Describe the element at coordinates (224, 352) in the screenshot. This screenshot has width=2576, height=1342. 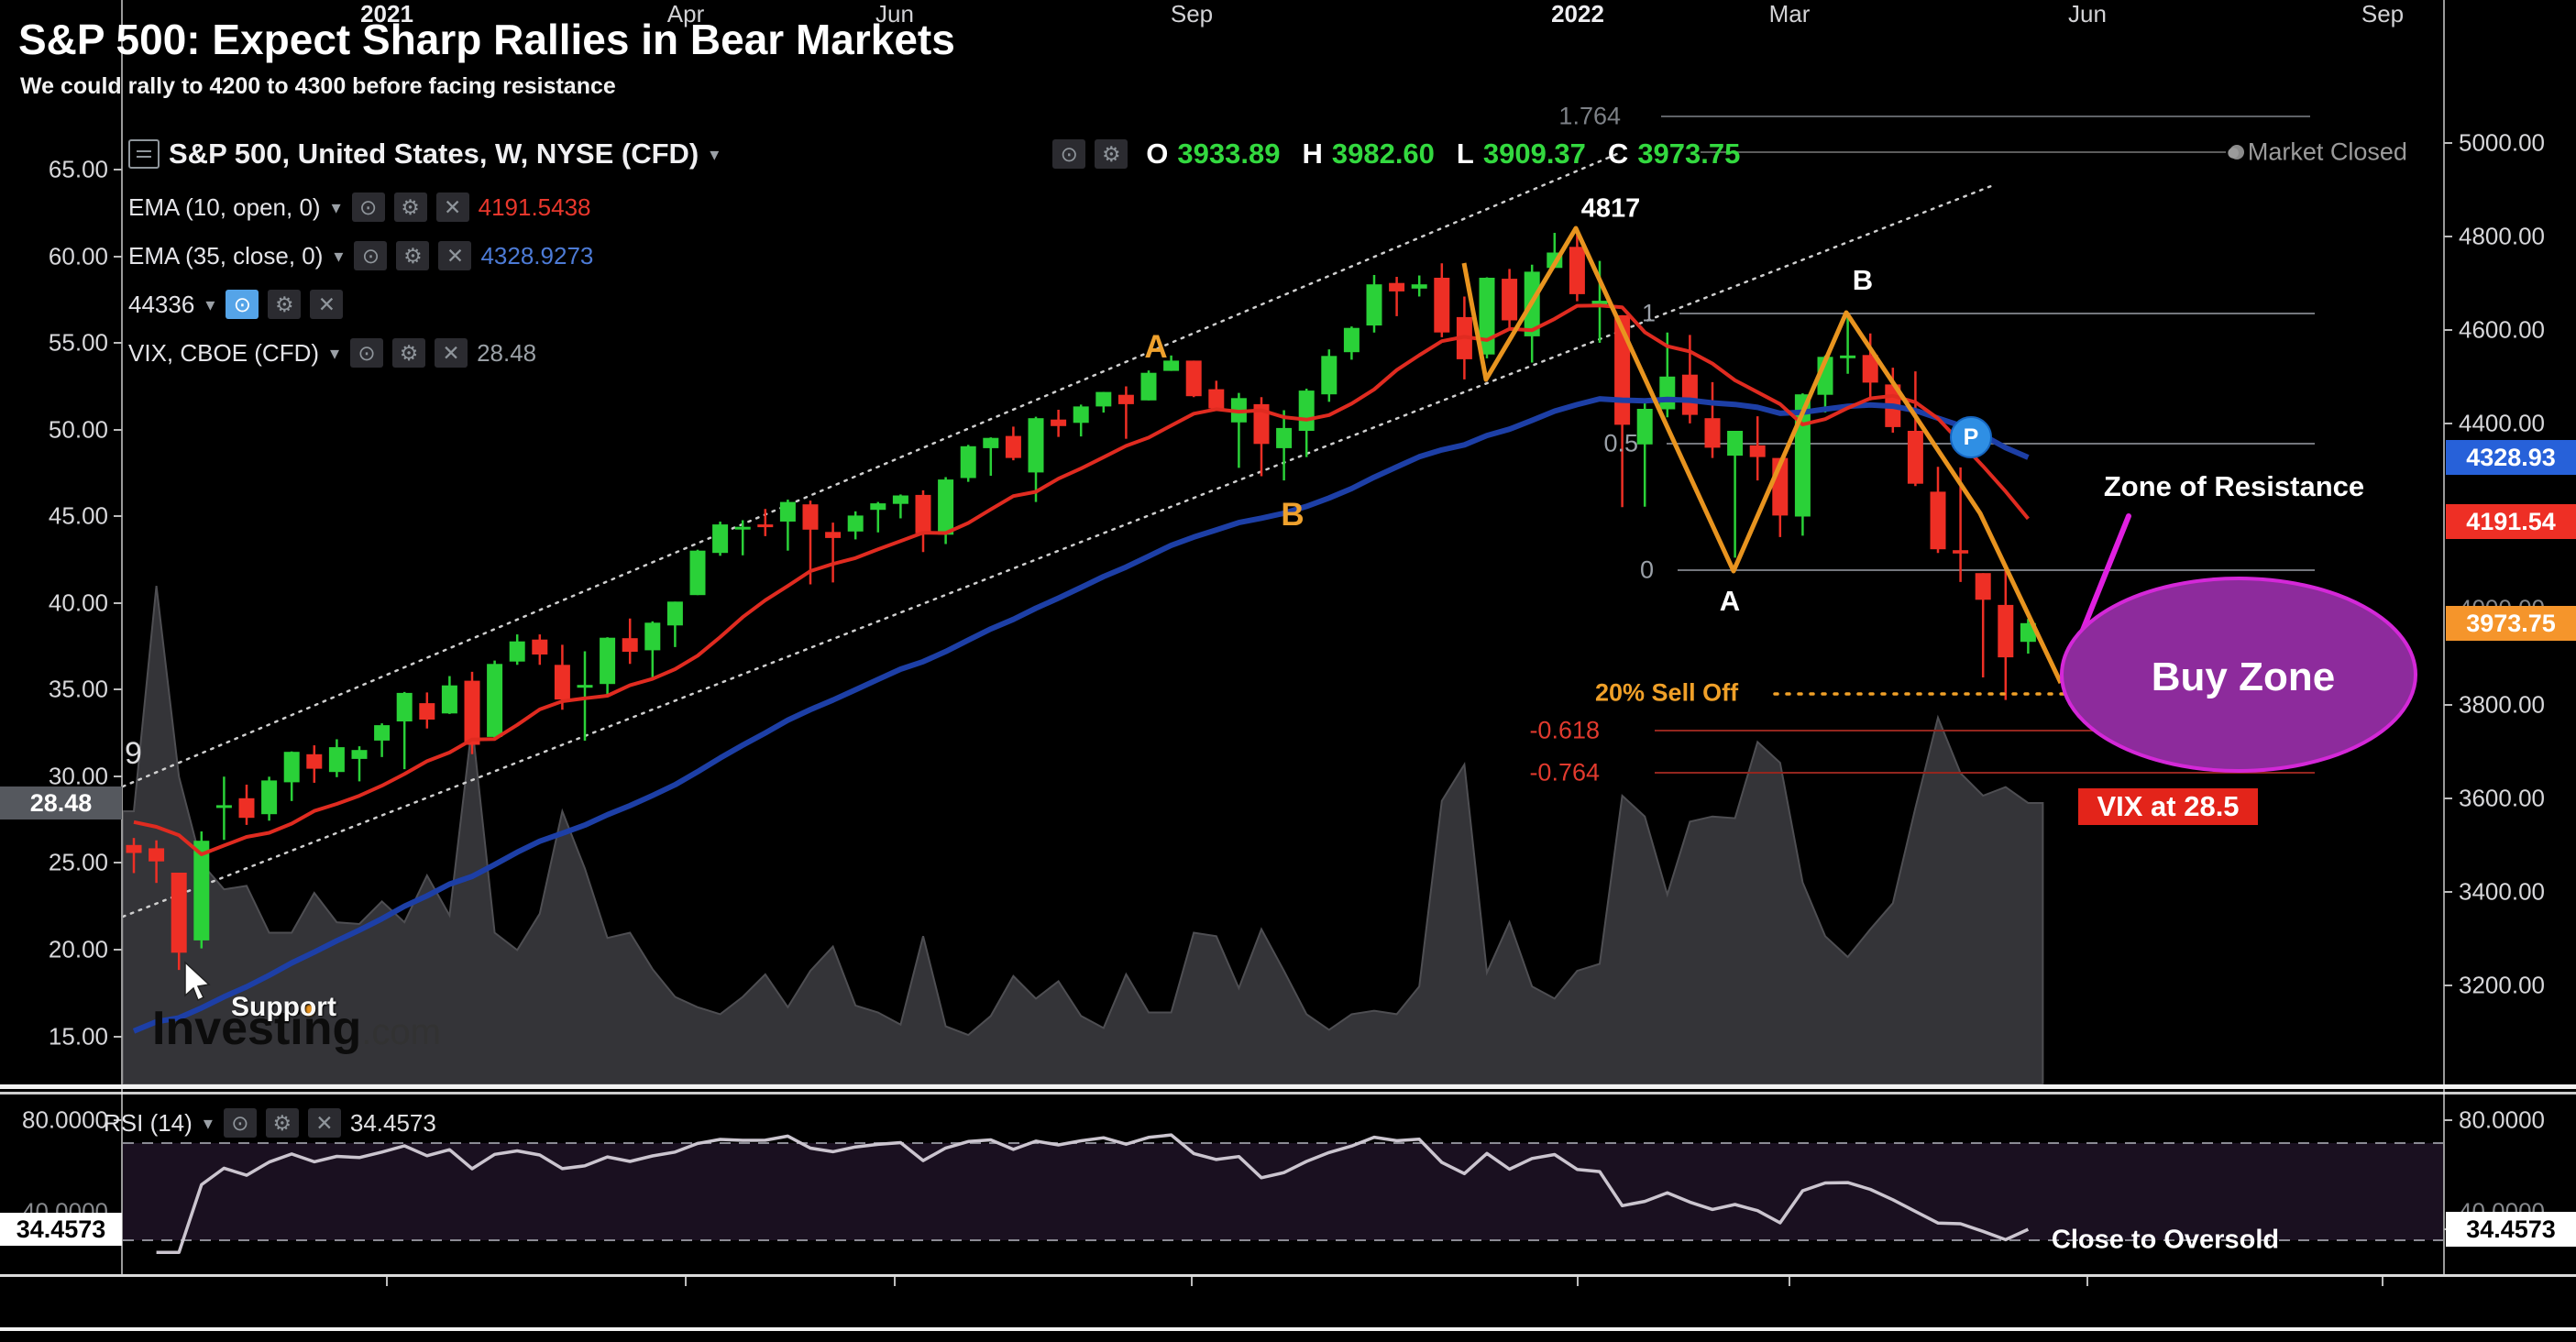
I see `vix-label: VIX, CBOE (CFD)` at that location.